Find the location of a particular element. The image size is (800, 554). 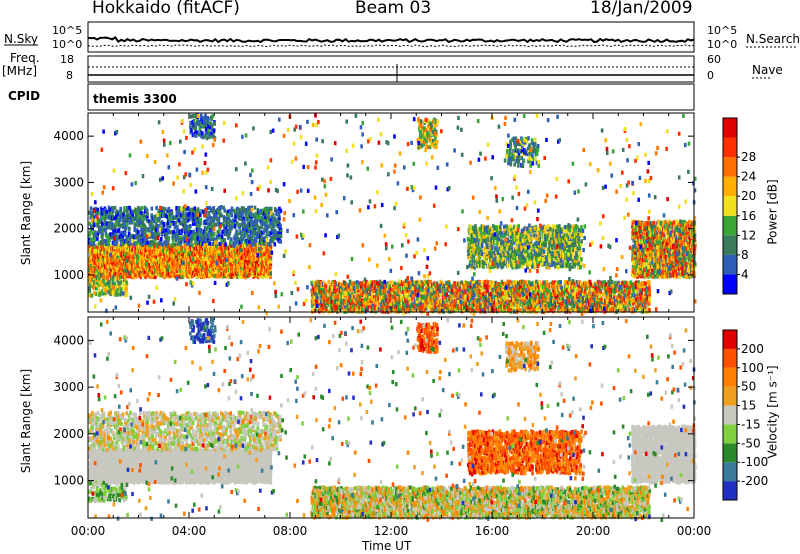

x-axis-label: Time UT is located at coordinates (387, 546).